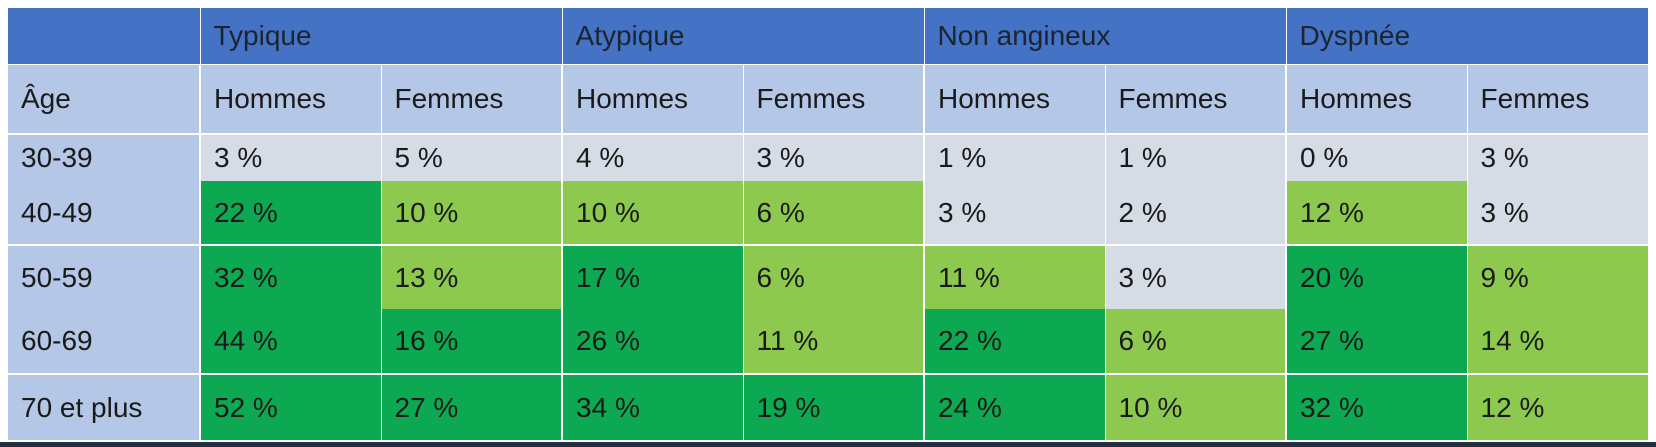 This screenshot has width=1656, height=447. I want to click on table-cell: 14 %, so click(1557, 342).